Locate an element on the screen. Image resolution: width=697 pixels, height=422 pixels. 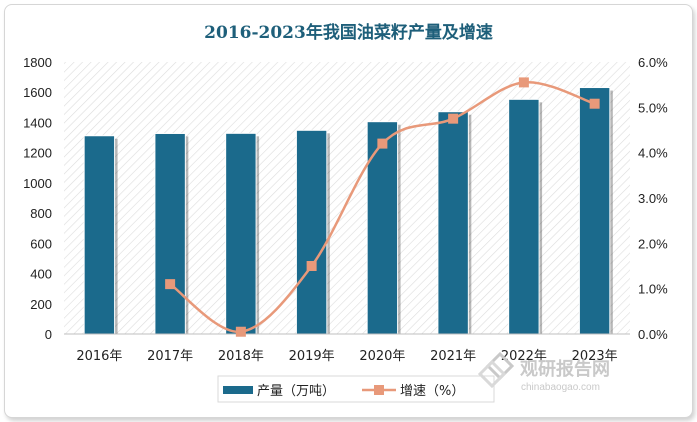
y-left-tick-label: 0 is located at coordinates (48, 334).